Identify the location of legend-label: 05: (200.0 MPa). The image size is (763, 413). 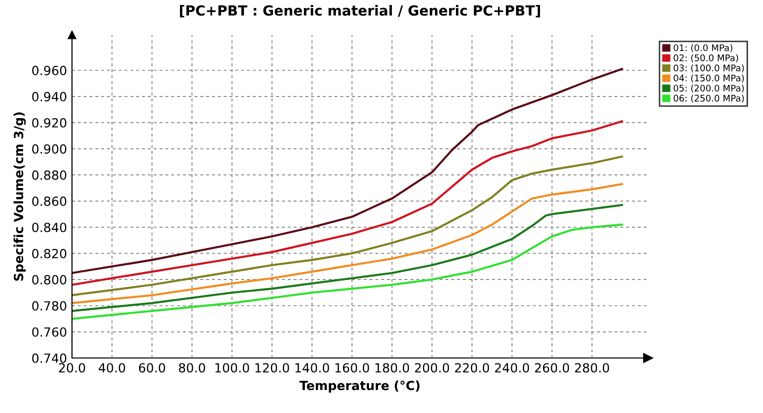
(709, 88).